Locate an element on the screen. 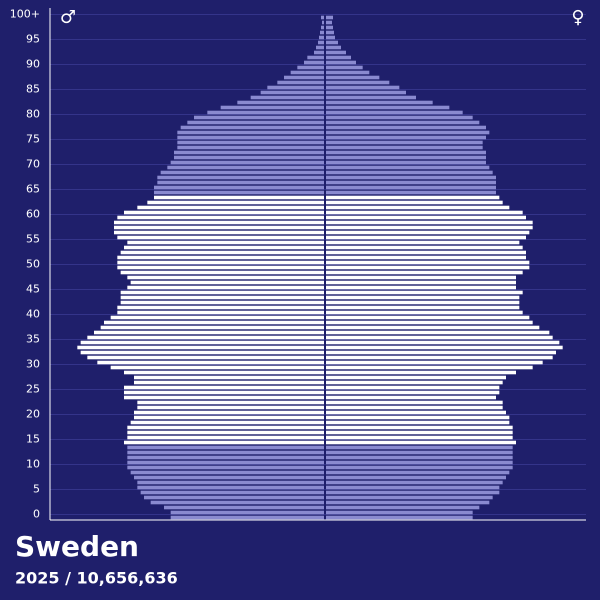 This screenshot has width=600, height=600. y-tick-label: 30 is located at coordinates (33, 364).